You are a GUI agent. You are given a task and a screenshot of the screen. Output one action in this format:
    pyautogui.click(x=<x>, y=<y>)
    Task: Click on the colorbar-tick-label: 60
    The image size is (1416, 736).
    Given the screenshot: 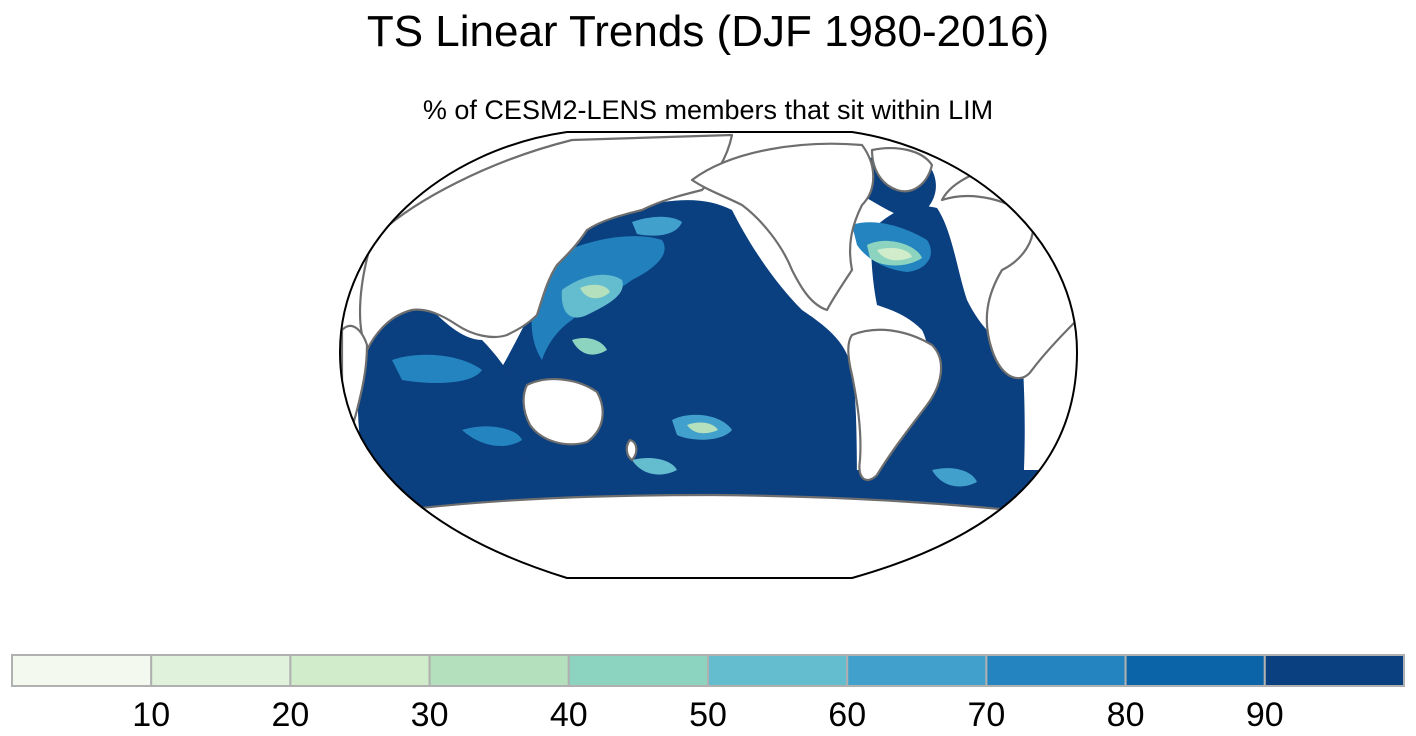 What is the action you would take?
    pyautogui.click(x=847, y=715)
    